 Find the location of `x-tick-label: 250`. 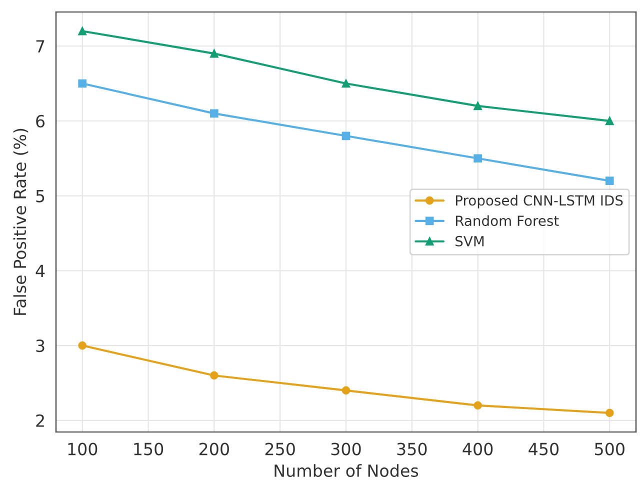

x-tick-label: 250 is located at coordinates (280, 449).